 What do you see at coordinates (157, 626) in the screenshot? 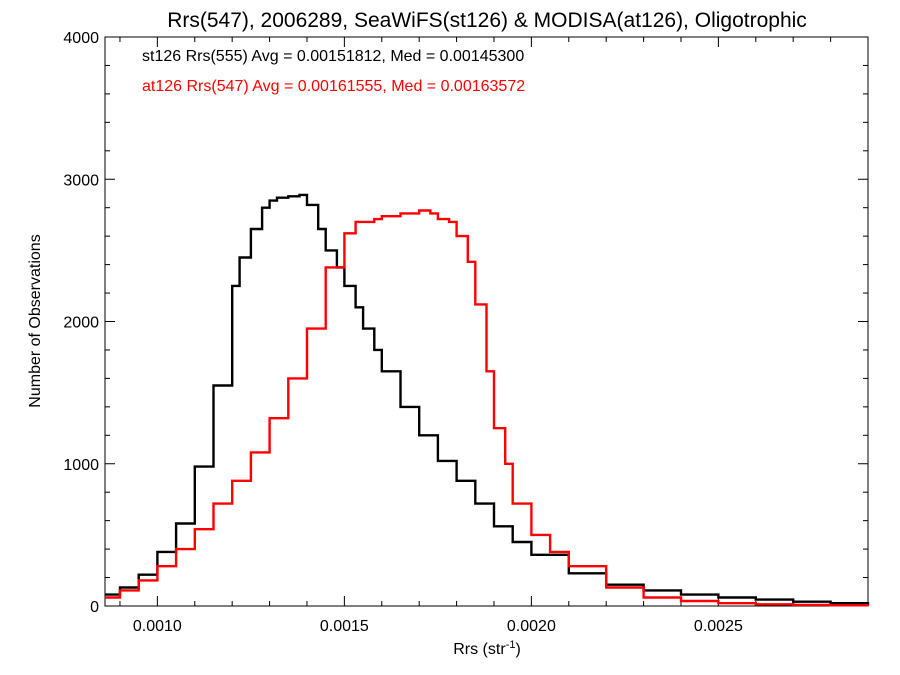
I see `x-tick-label: 0.0010` at bounding box center [157, 626].